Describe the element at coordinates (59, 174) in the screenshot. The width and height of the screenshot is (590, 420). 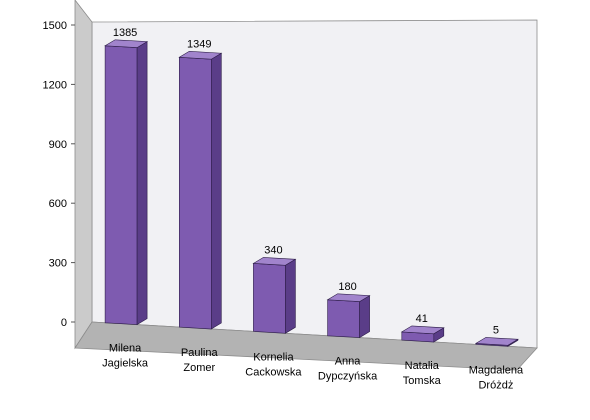
I see `y-axis: 0 300 600 900 1200 1500` at that location.